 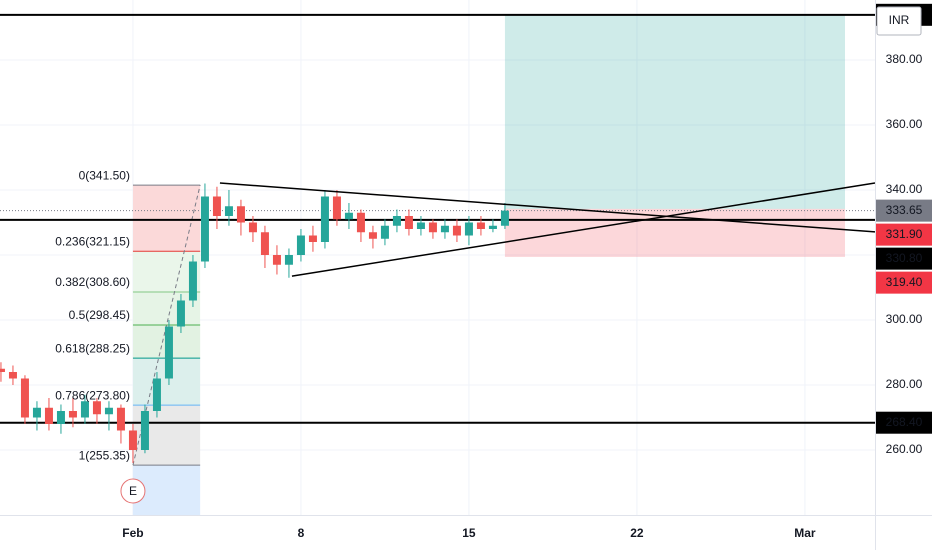 I want to click on event-marker, so click(x=133, y=491).